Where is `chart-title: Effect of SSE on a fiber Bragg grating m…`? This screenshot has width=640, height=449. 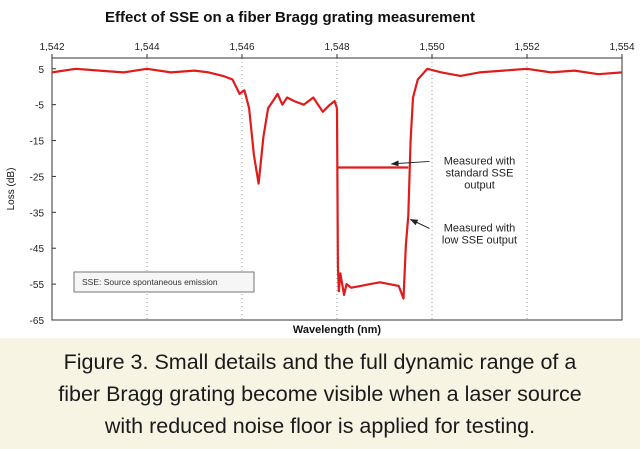 chart-title: Effect of SSE on a fiber Bragg grating m… is located at coordinates (290, 17).